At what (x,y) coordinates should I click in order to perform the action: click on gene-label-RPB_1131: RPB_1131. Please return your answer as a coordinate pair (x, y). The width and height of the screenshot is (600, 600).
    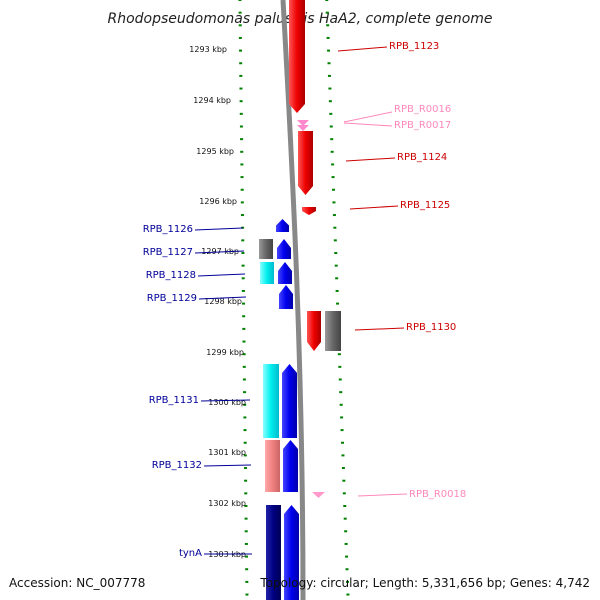
    Looking at the image, I should click on (174, 400).